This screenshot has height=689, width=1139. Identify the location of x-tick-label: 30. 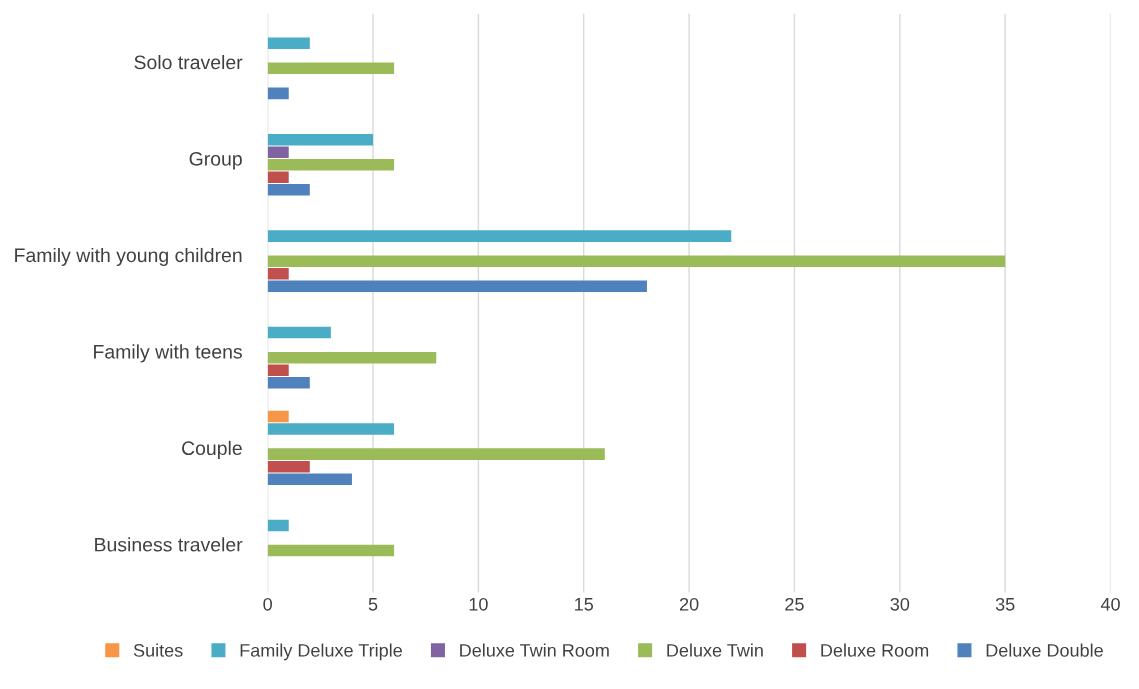
(900, 604).